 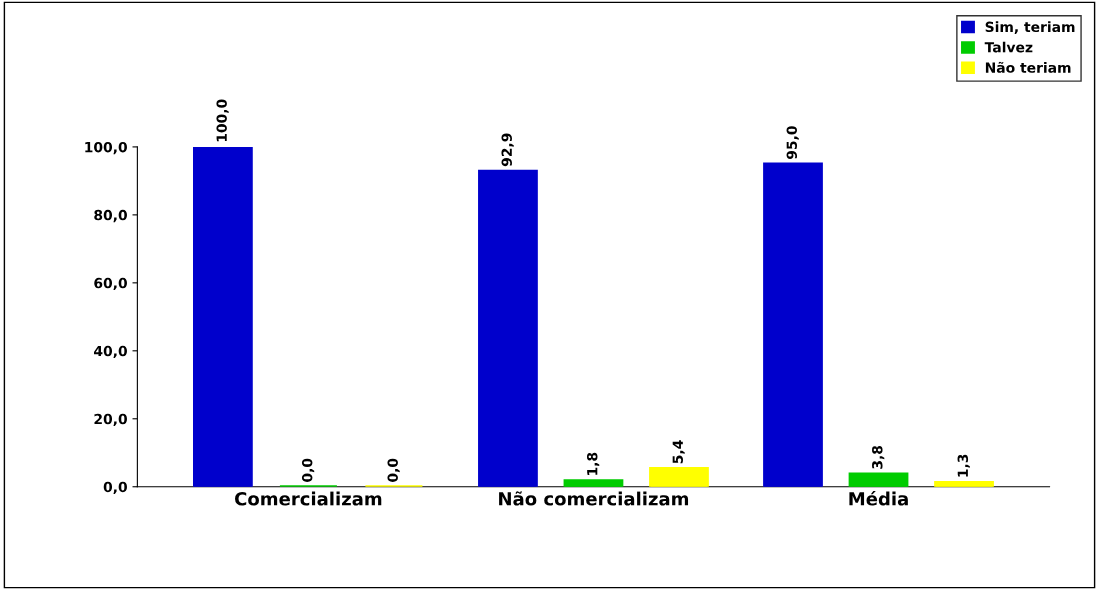 I want to click on legend-label: Talvez, so click(x=1008, y=47).